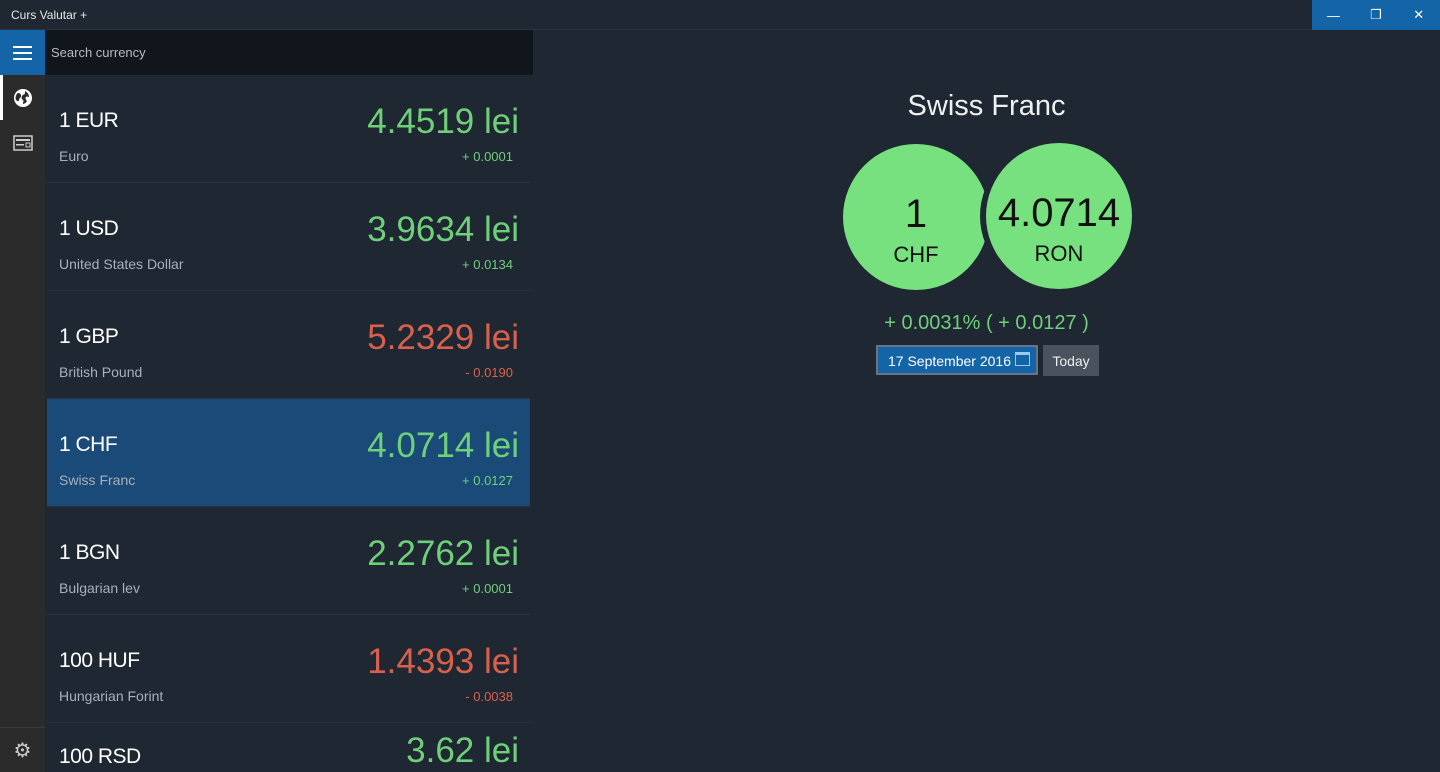 Image resolution: width=1440 pixels, height=772 pixels. Describe the element at coordinates (22, 52) in the screenshot. I see `hamburger-menu-button` at that location.